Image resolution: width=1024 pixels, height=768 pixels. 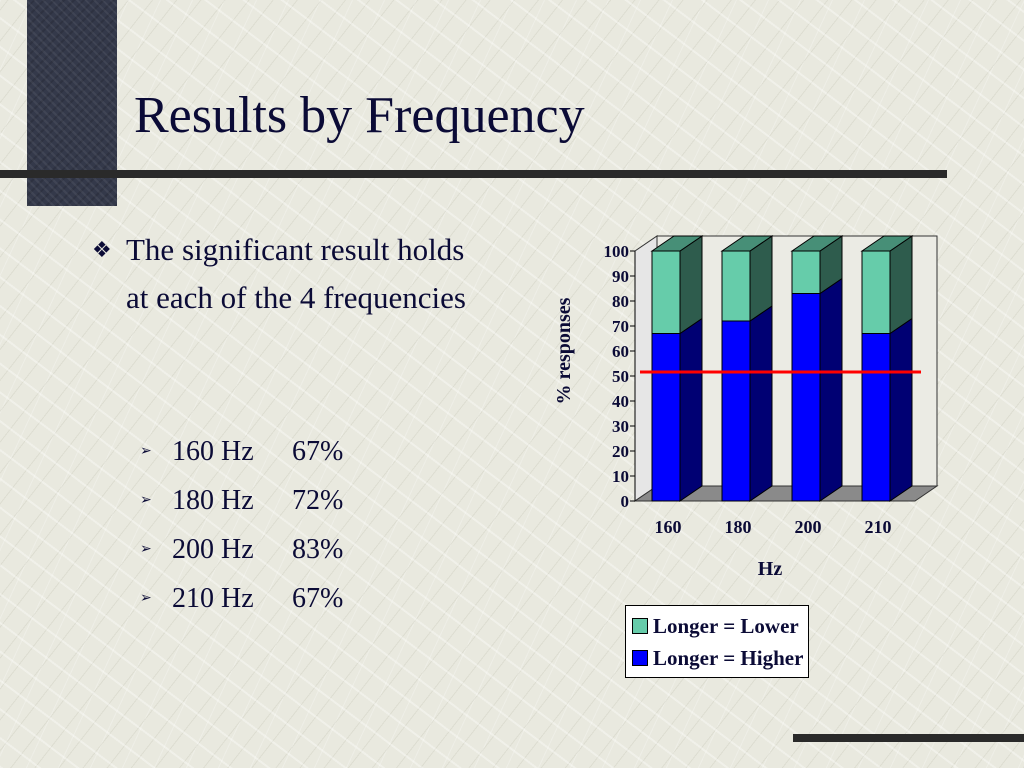 I want to click on y-axis-title: % responses, so click(x=564, y=350).